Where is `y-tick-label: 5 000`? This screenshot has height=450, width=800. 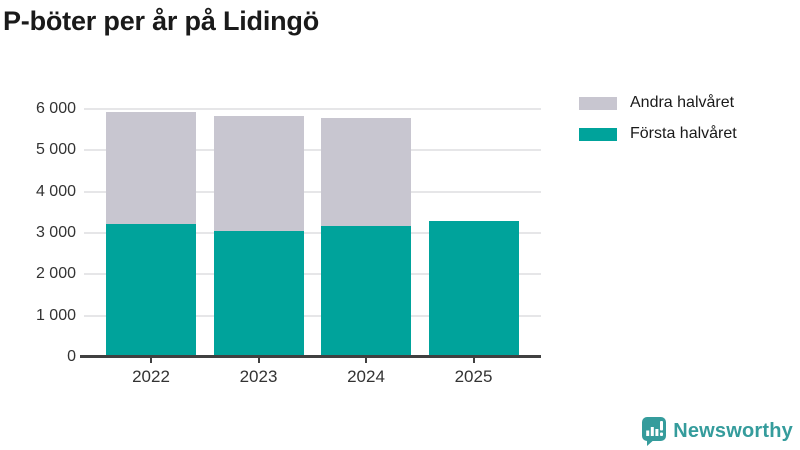
y-tick-label: 5 000 is located at coordinates (55, 150).